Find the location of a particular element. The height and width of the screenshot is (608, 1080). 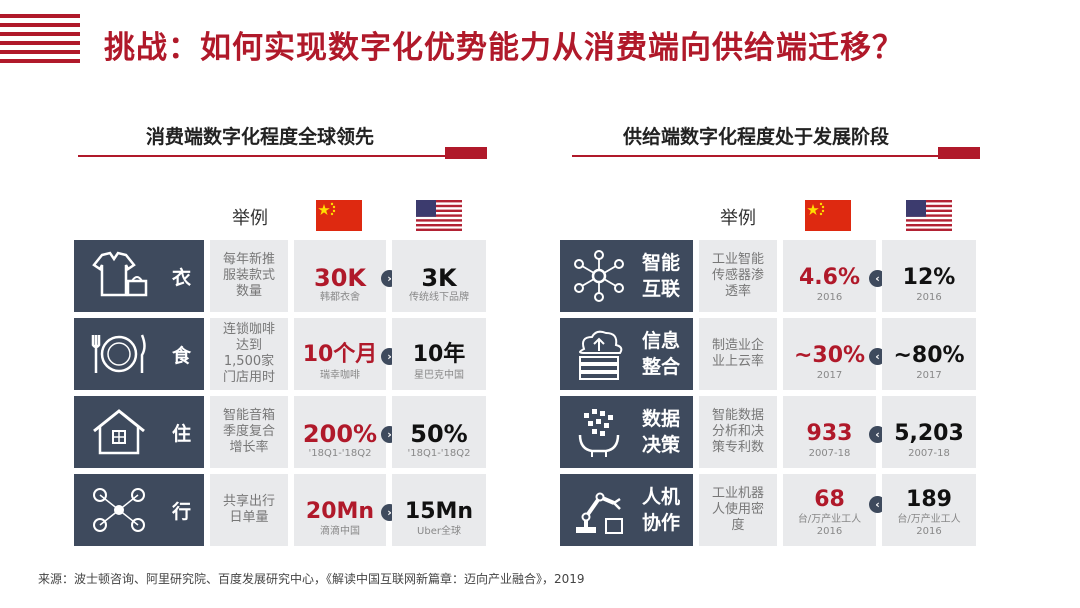

category-label-line1: 人机 is located at coordinates (661, 497).